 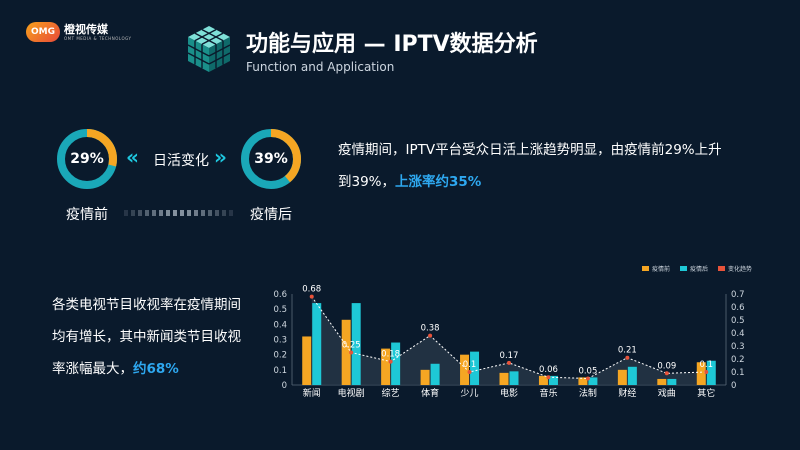 What do you see at coordinates (660, 269) in the screenshot?
I see `legend-label-before: 疫情前` at bounding box center [660, 269].